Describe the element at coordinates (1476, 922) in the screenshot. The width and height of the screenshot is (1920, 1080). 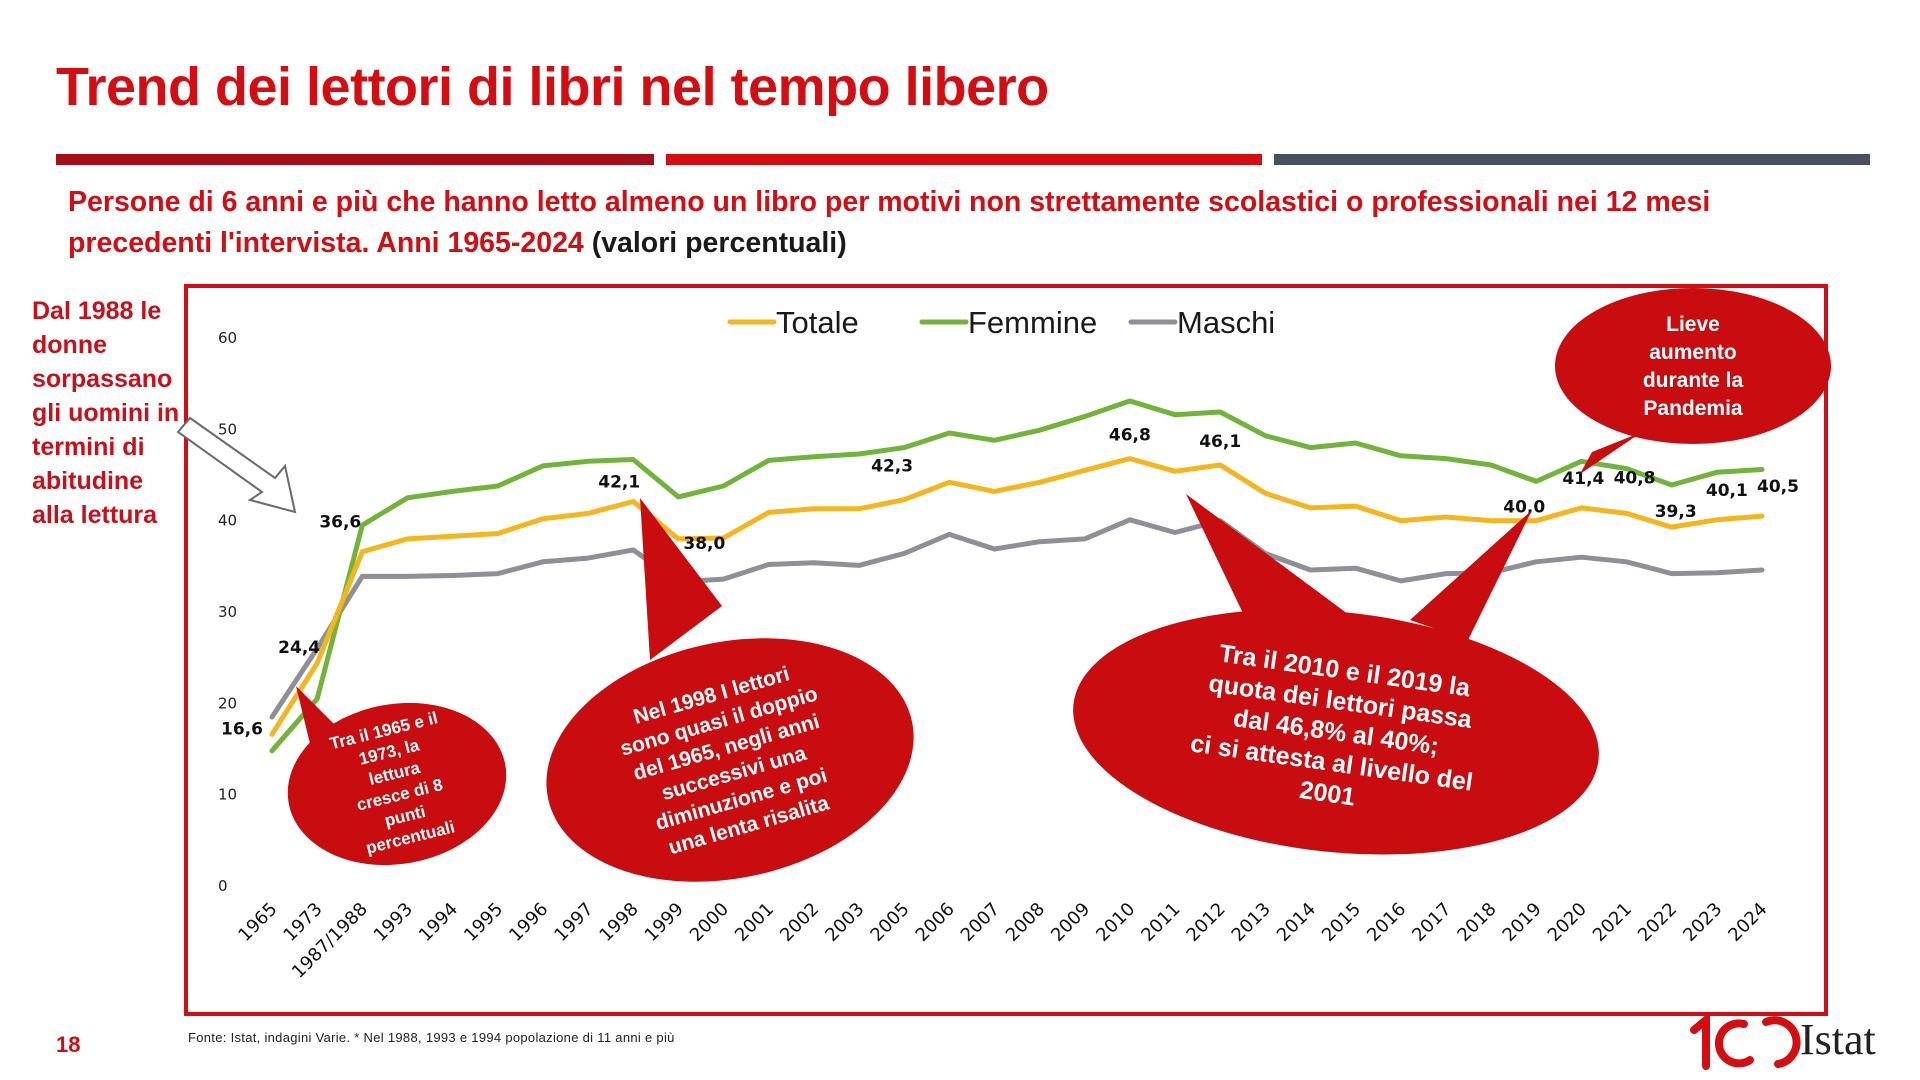
I see `x-tick-label: 2018` at that location.